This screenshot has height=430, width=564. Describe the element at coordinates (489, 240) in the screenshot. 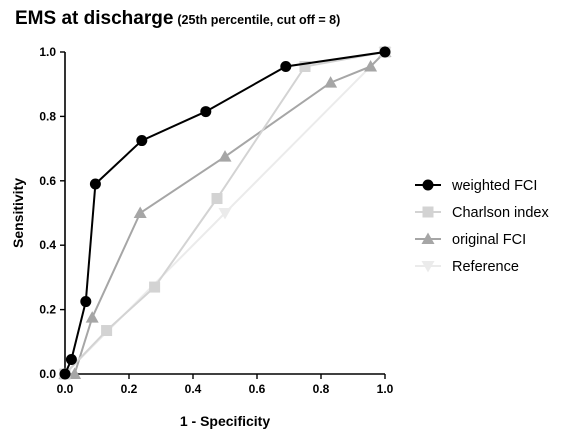

I see `legend-label-original-fci: original FCI` at that location.